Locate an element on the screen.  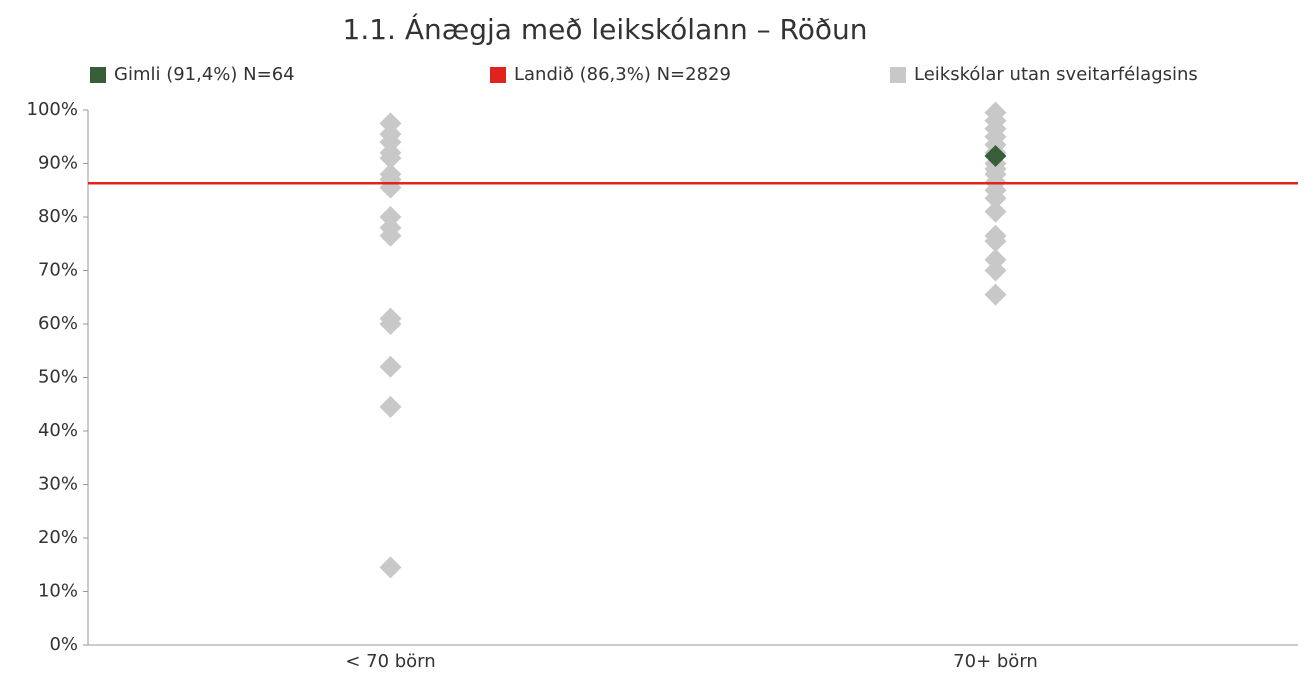
y-tick-label: 0% is located at coordinates (63, 644).